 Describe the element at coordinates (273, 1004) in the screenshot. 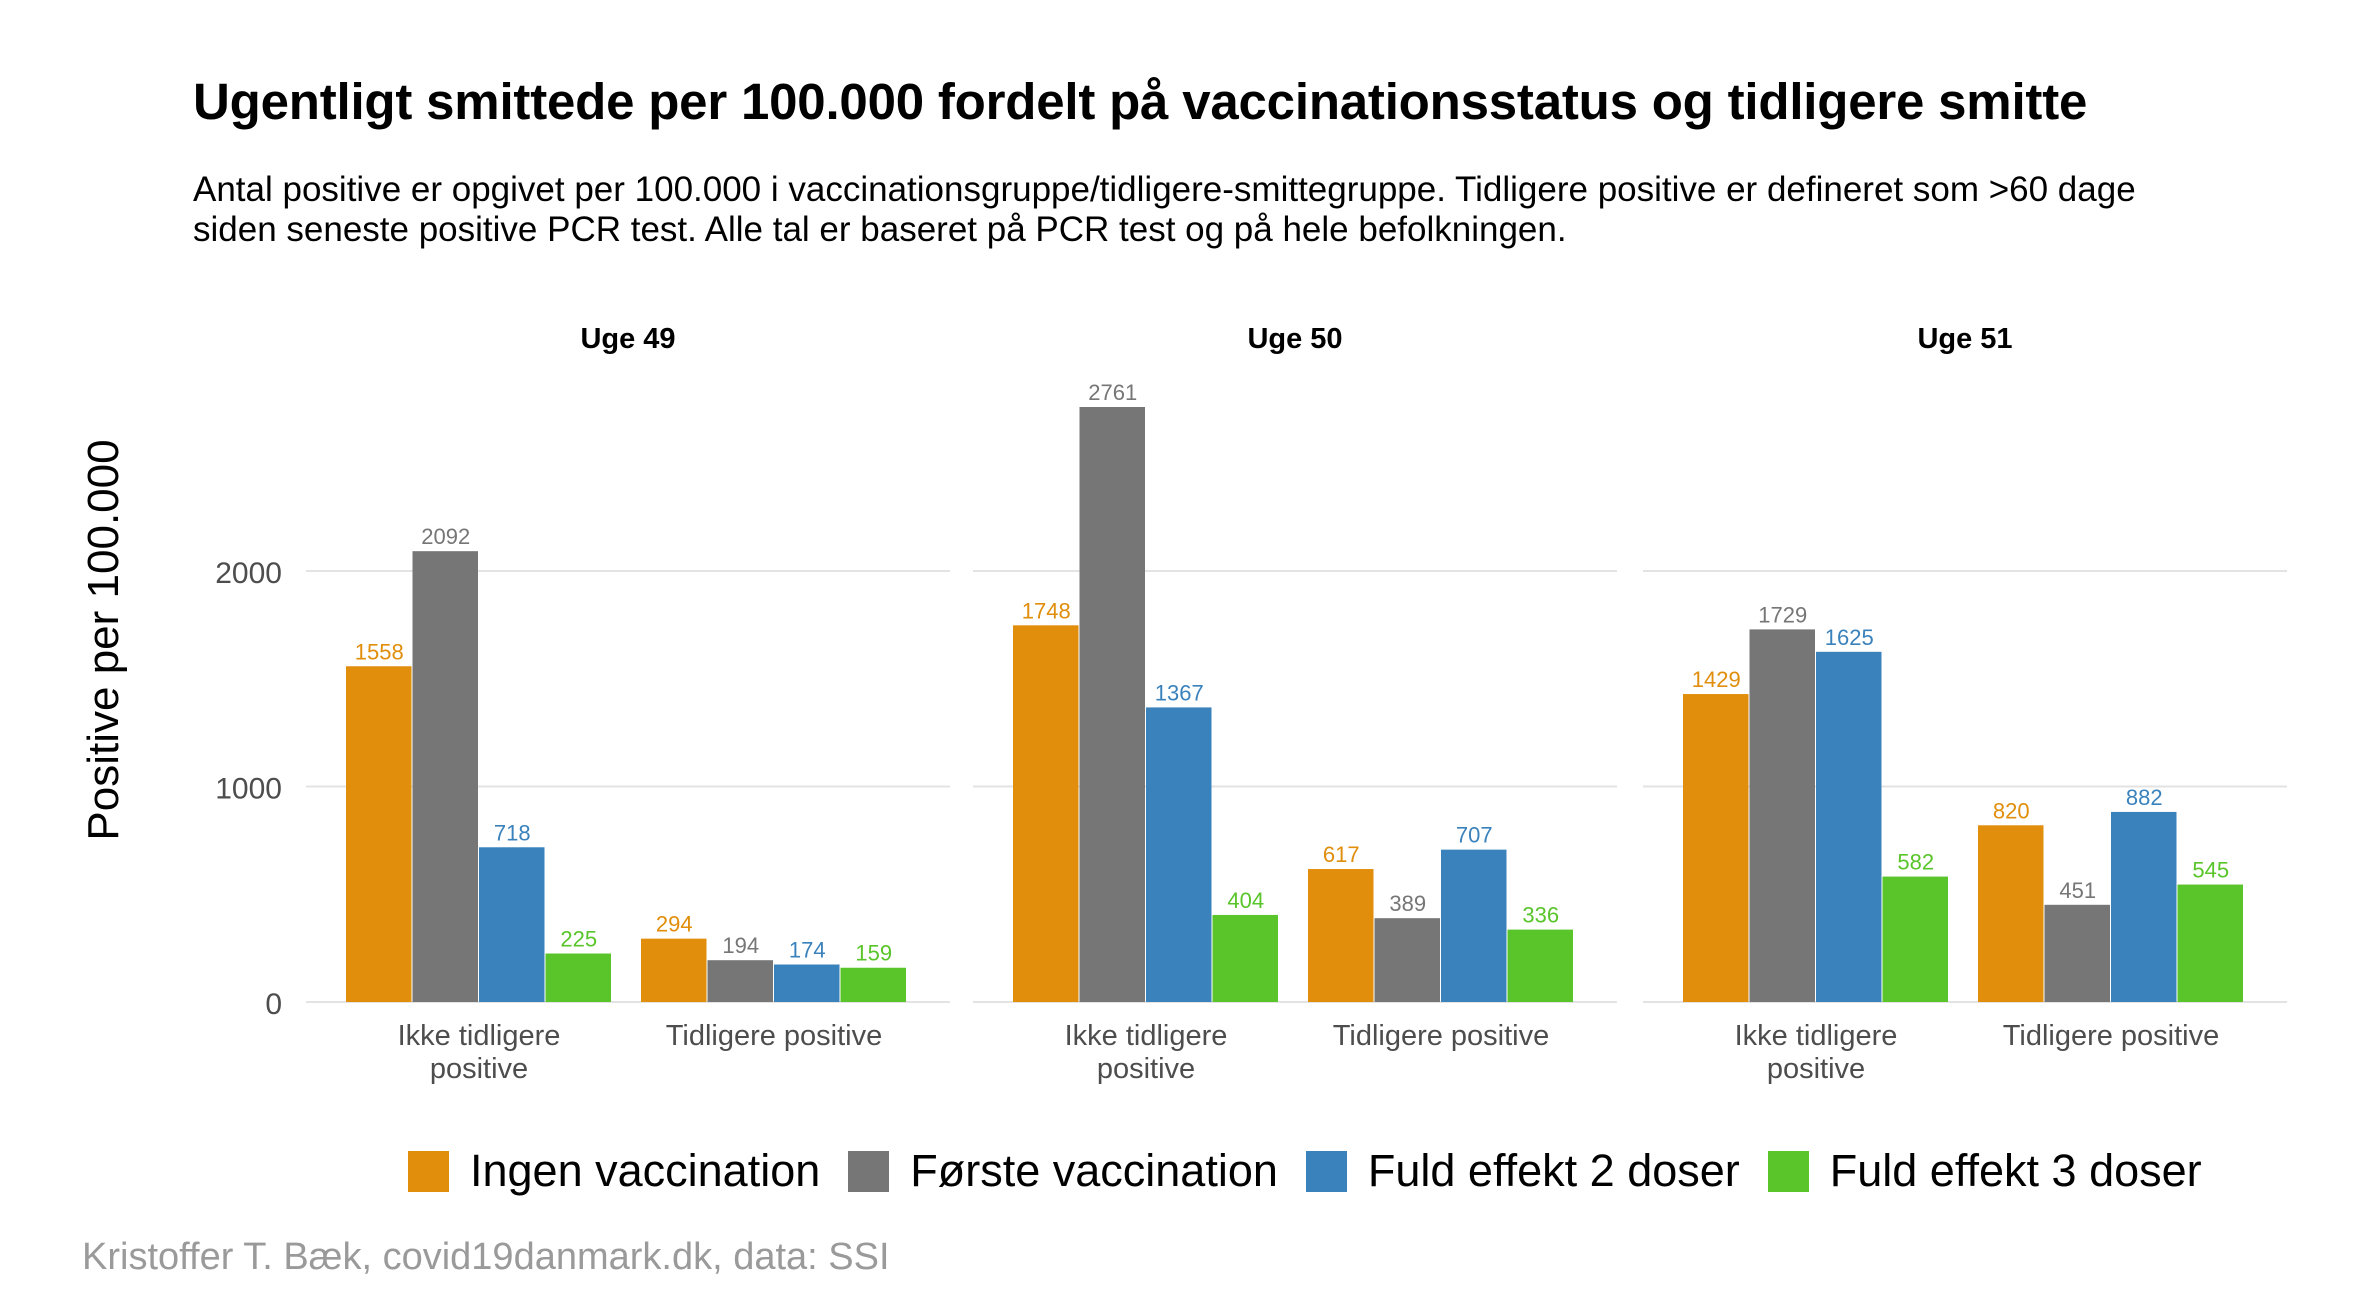

I see `y-tick-label: 0` at that location.